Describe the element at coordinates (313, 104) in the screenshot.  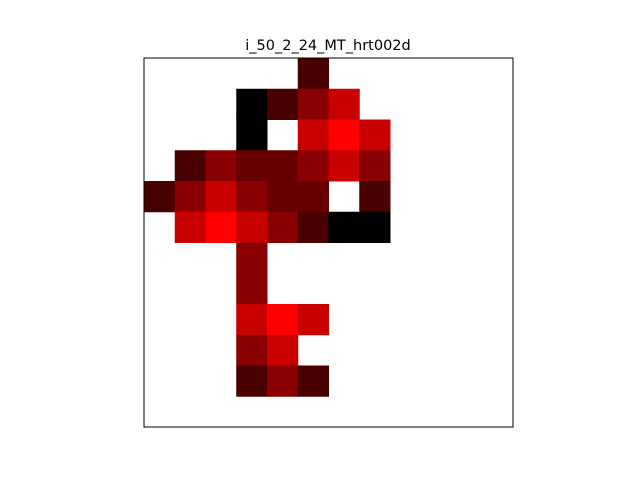
I see `heatmap-cell-r1-c5` at that location.